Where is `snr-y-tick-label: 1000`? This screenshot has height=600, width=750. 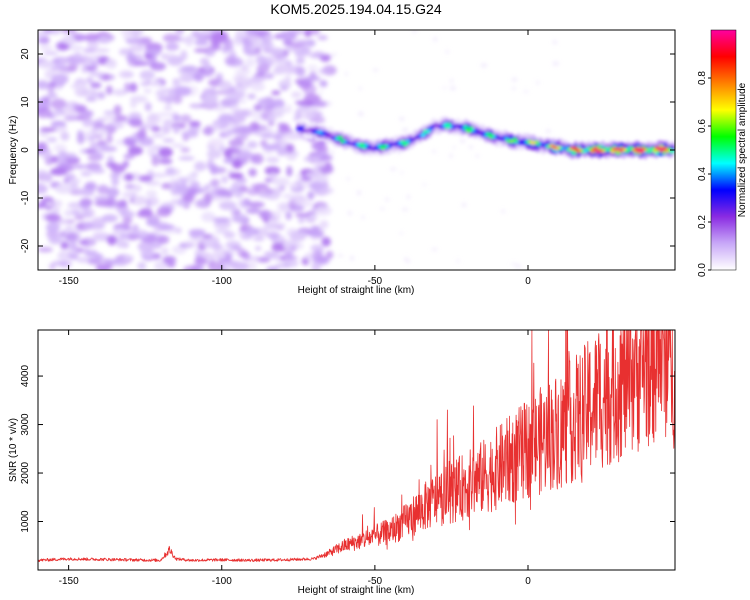
snr-y-tick-label: 1000 is located at coordinates (25, 521).